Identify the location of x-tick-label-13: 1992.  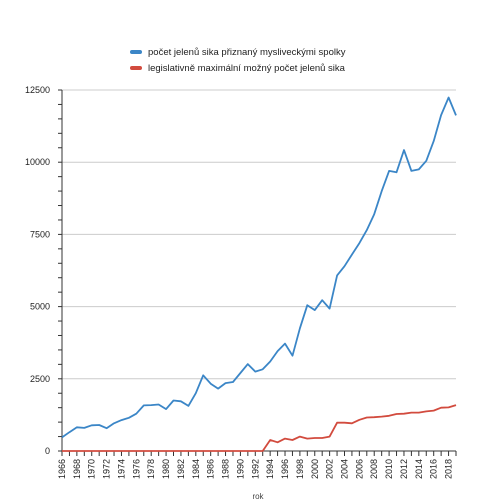
(255, 469).